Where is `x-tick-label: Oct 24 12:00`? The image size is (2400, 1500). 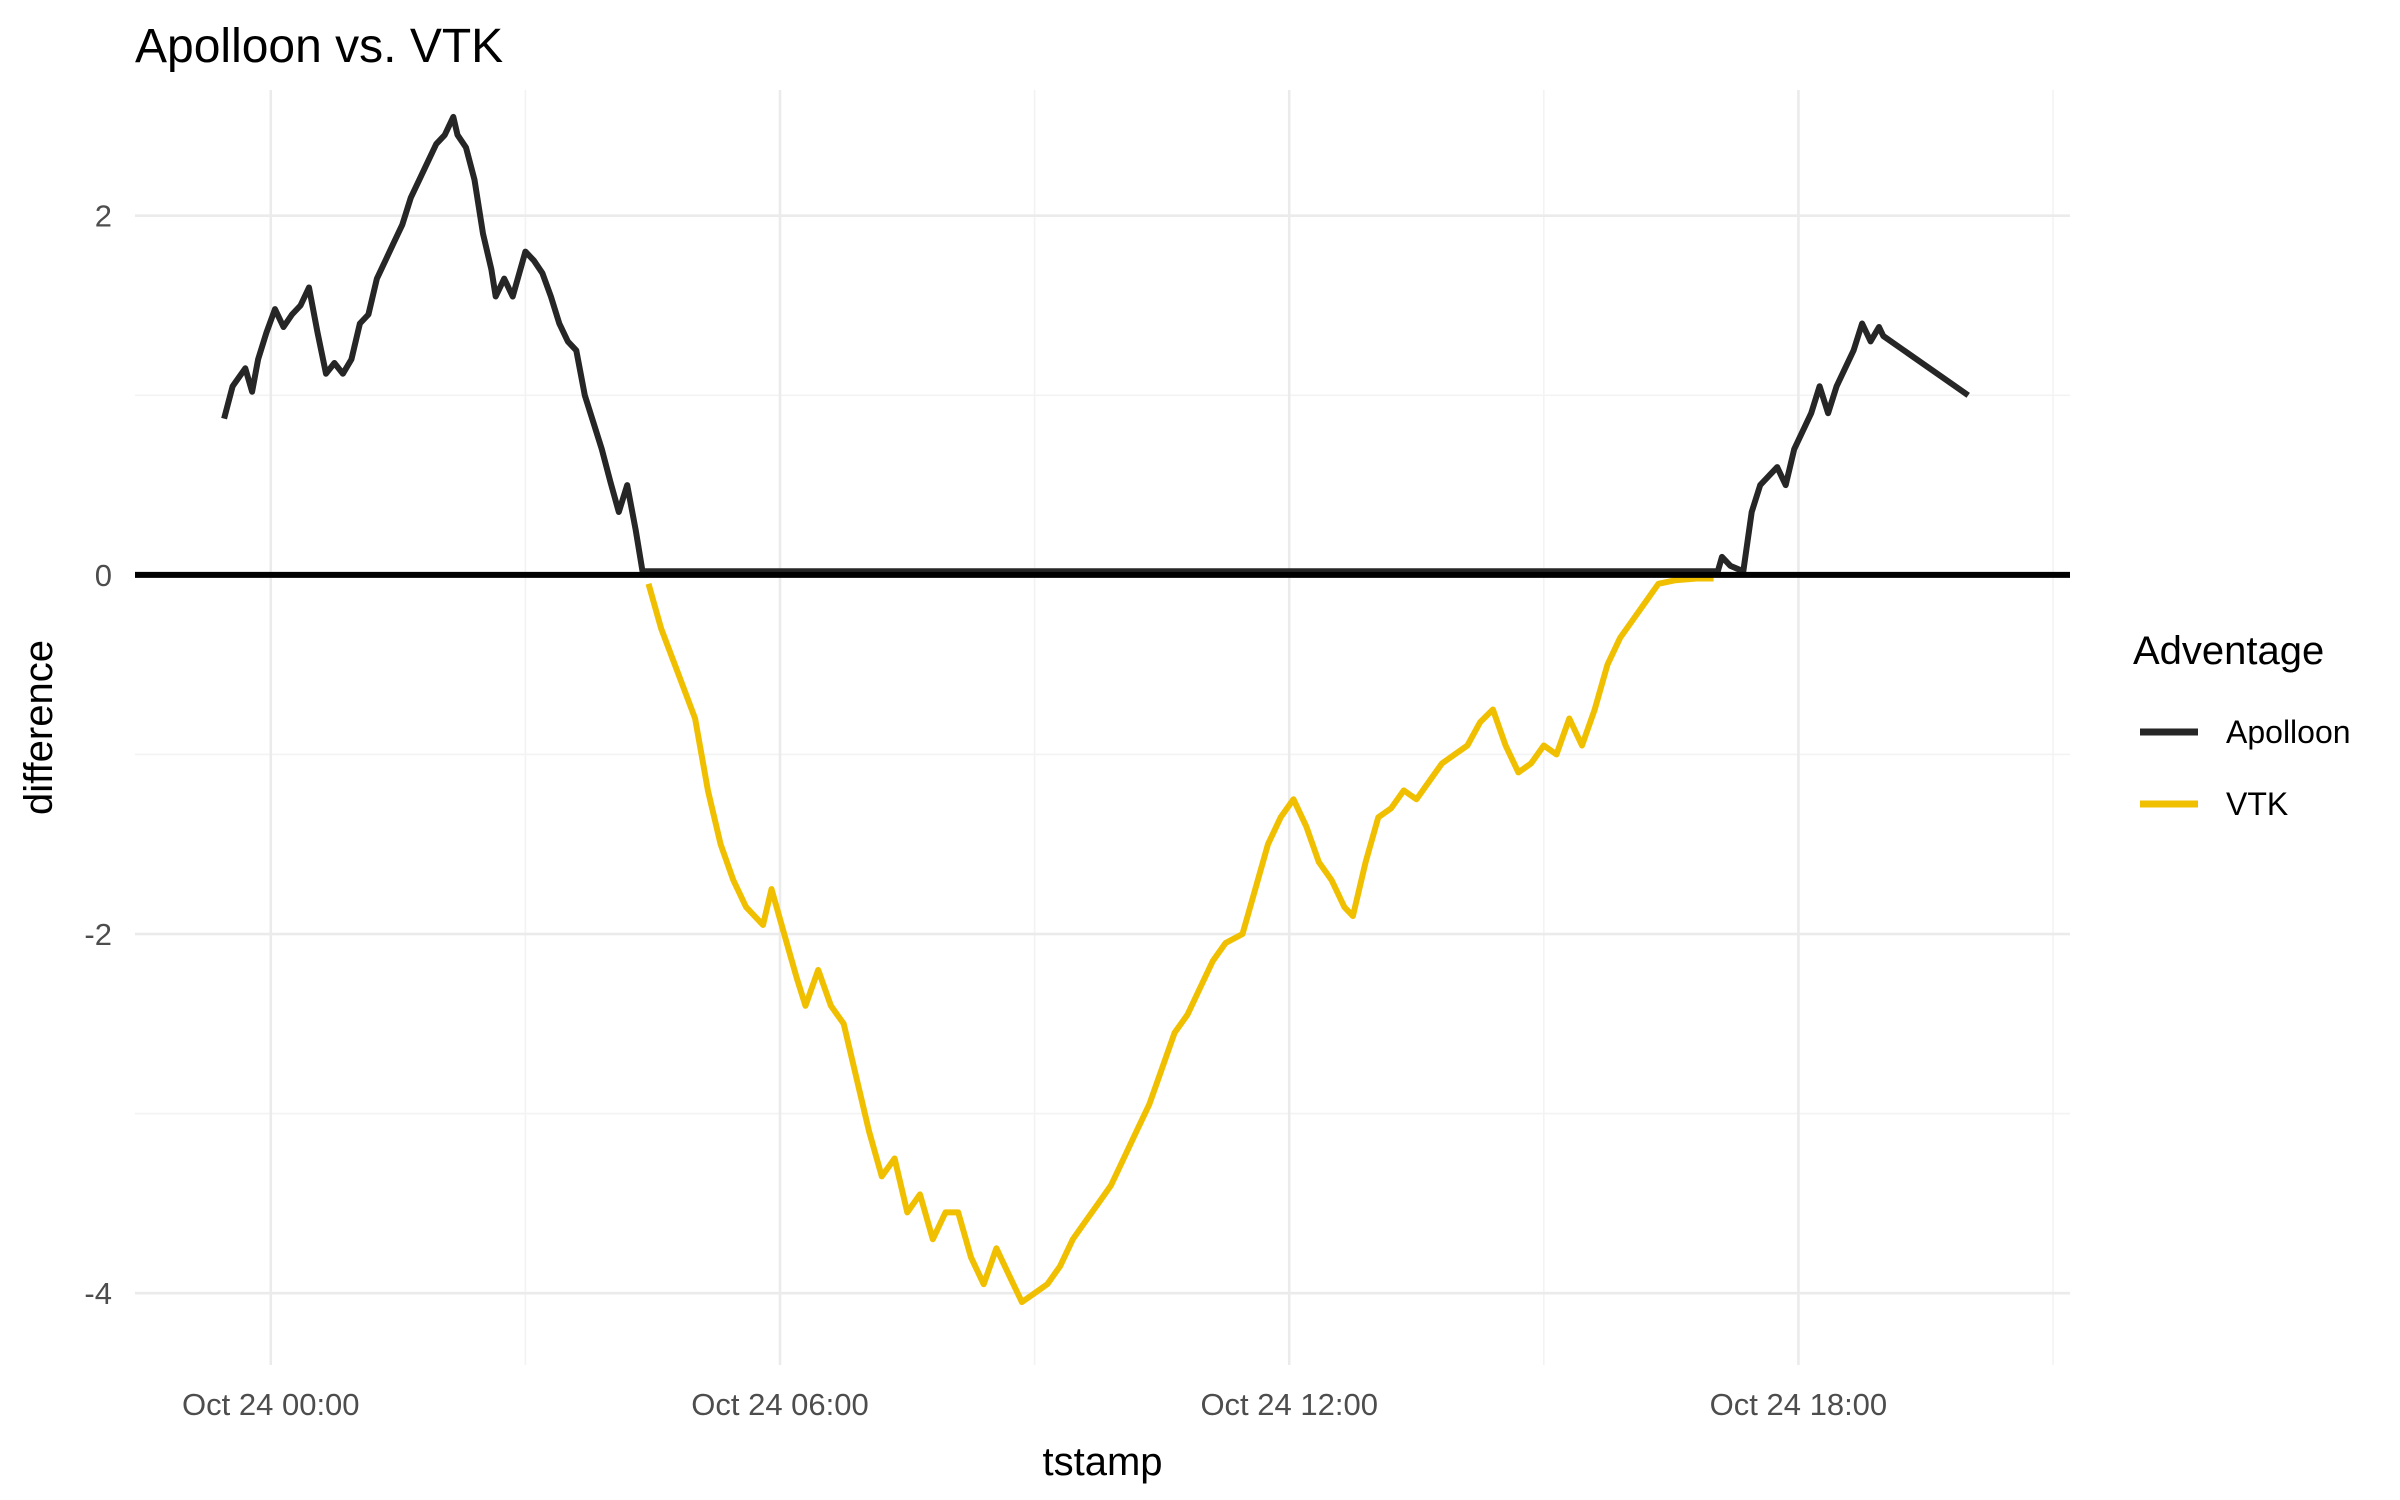
x-tick-label: Oct 24 12:00 is located at coordinates (1289, 1404).